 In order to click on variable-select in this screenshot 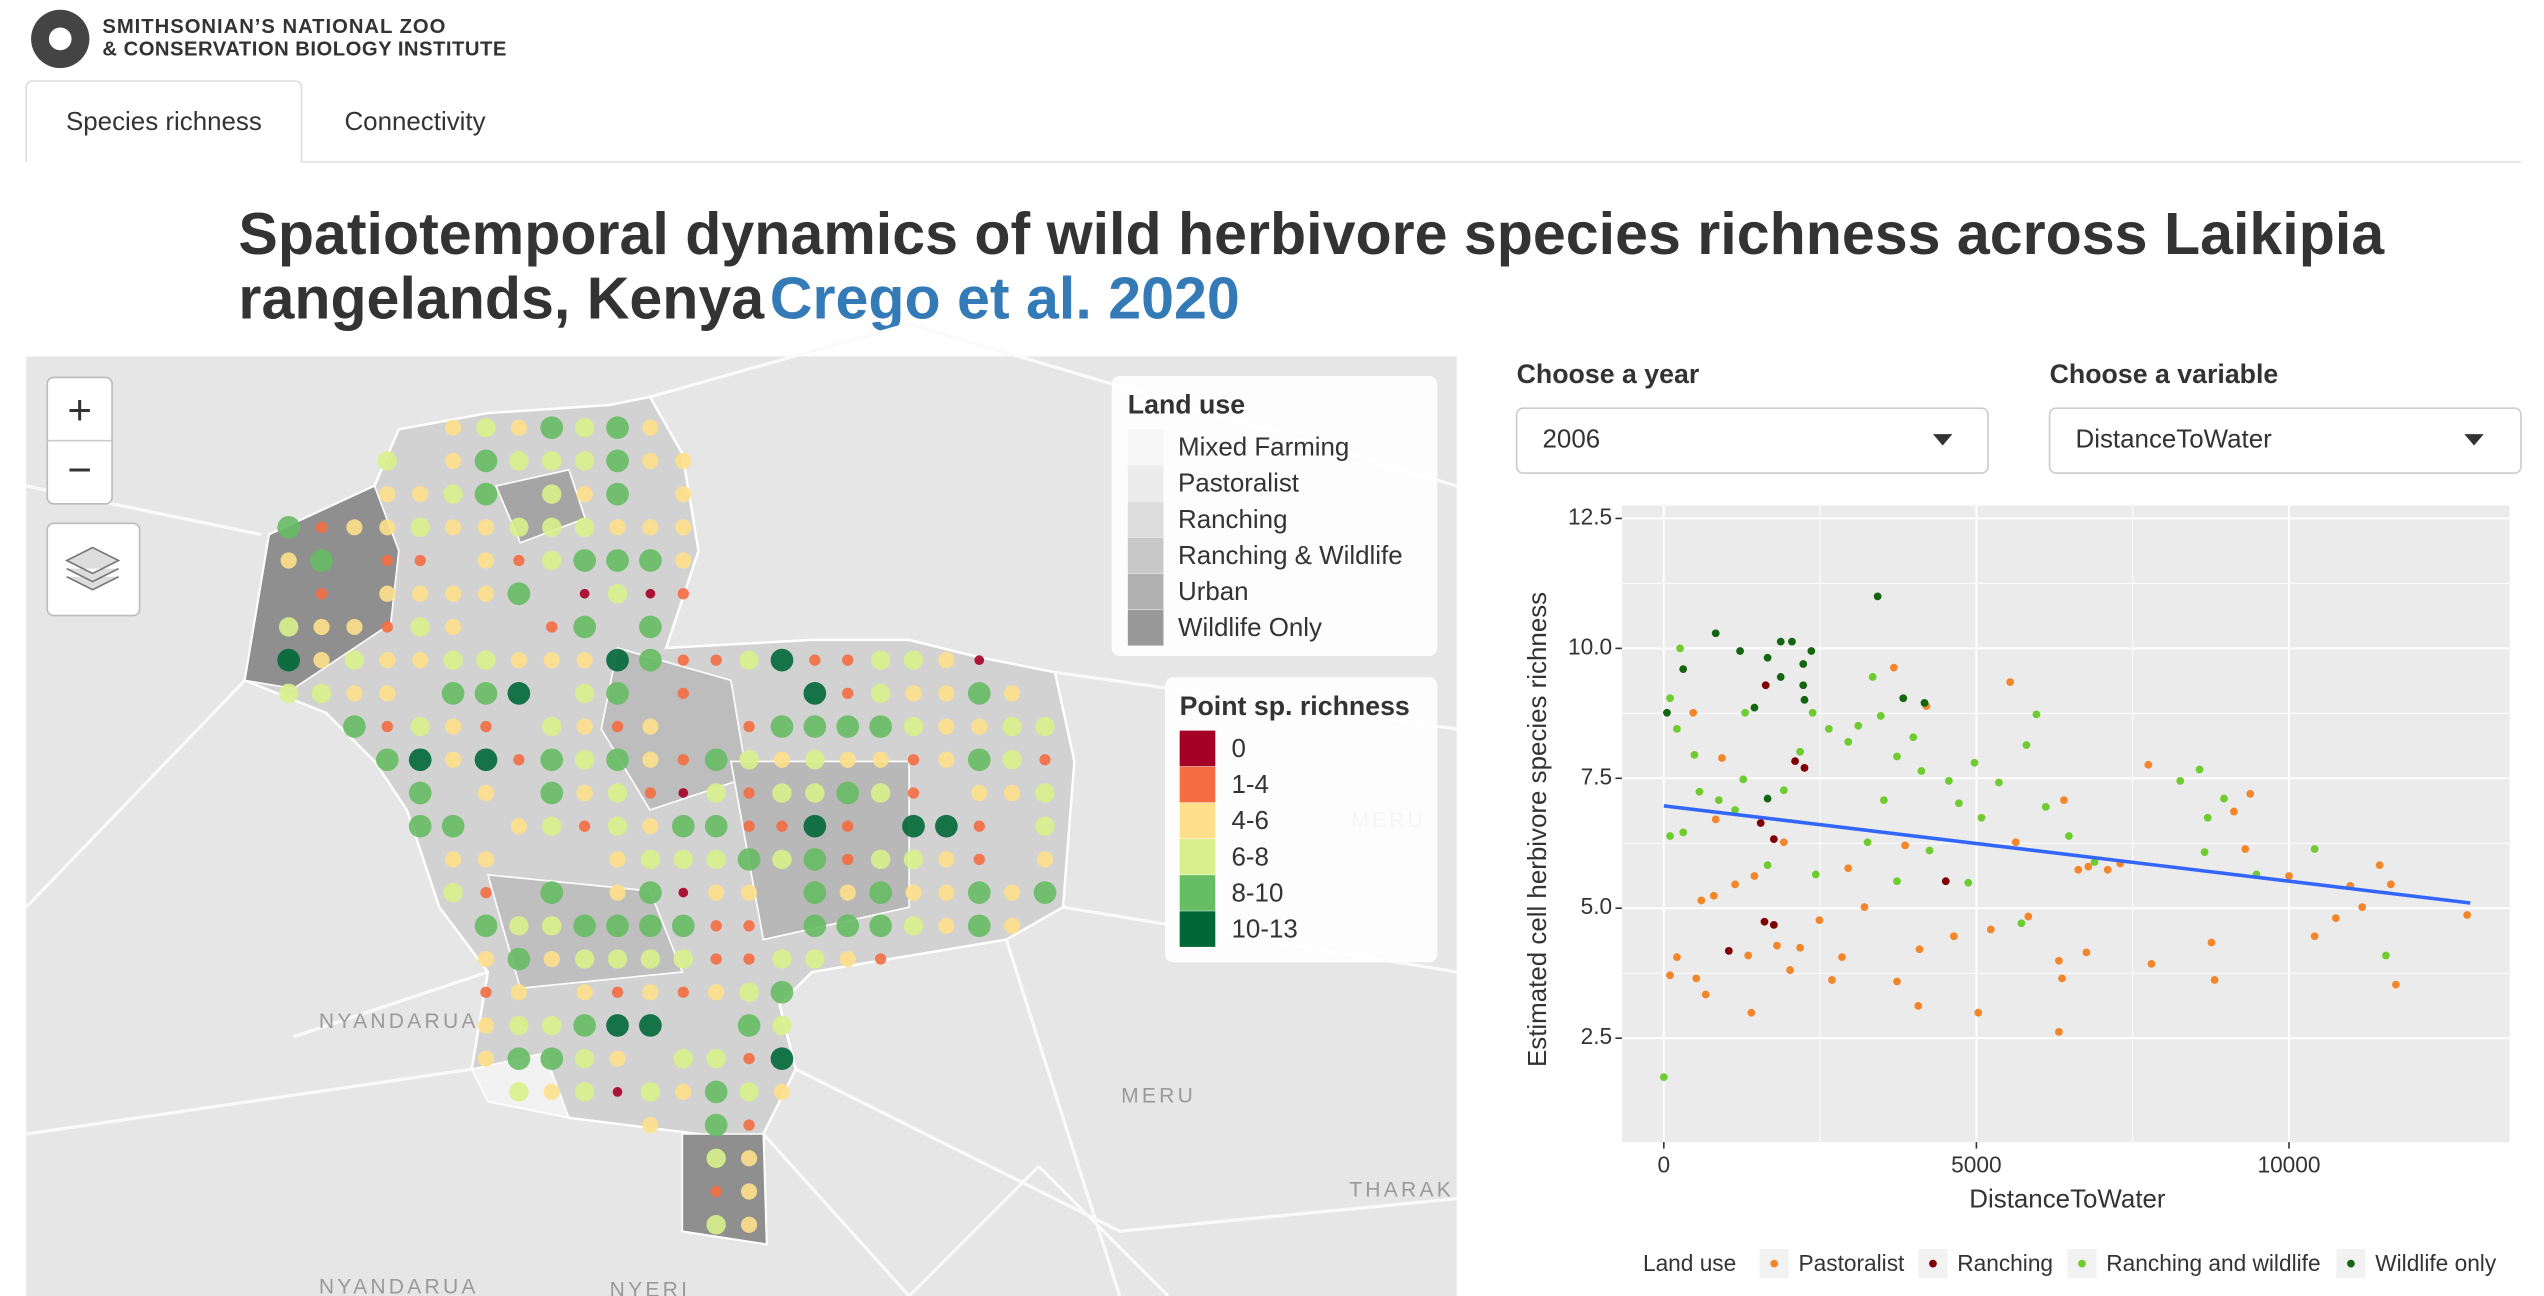, I will do `click(2285, 440)`.